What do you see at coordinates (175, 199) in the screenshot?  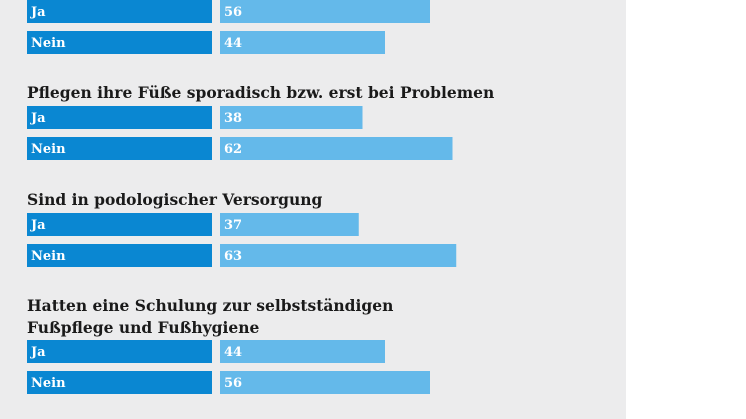 I see `group-title: Sind in podologischer Versorgung` at bounding box center [175, 199].